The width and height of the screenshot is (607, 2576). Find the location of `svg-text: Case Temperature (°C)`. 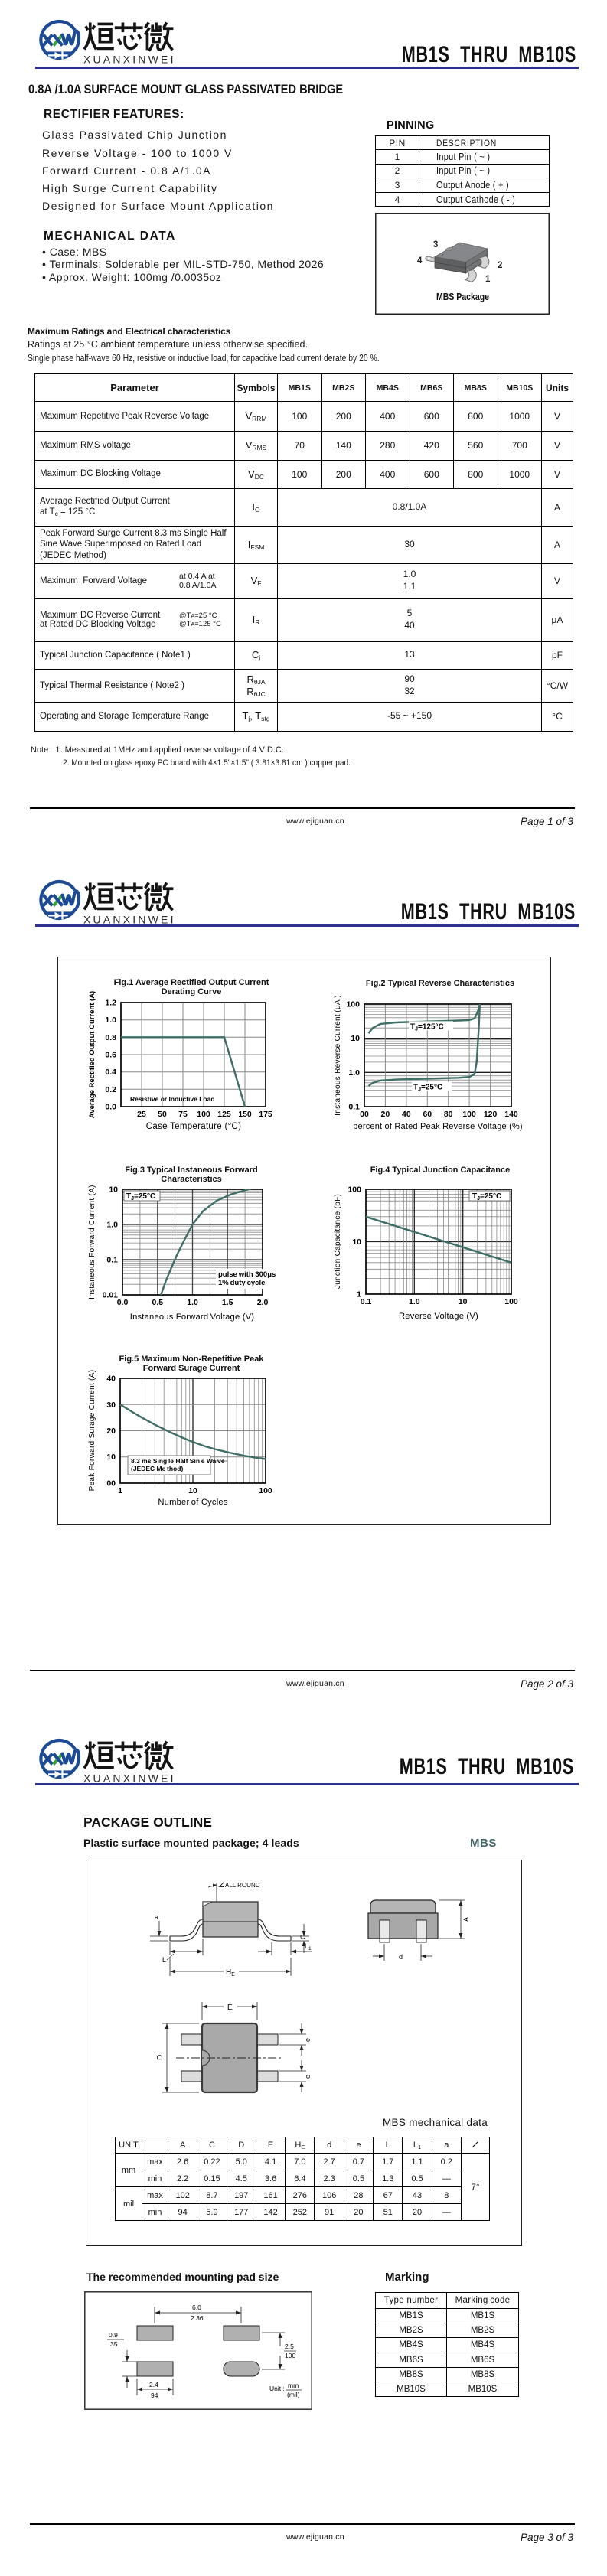

svg-text: Case Temperature (°C) is located at coordinates (194, 1126).